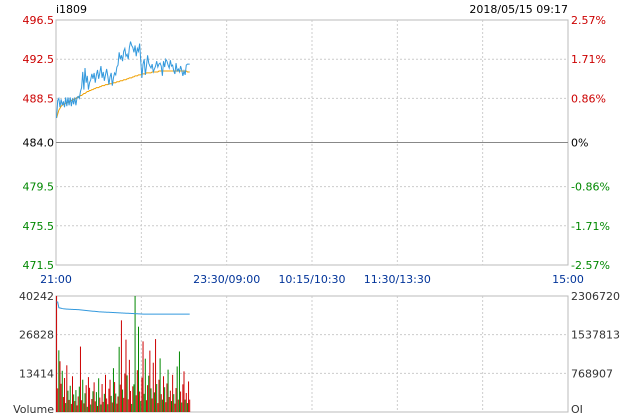 This screenshot has height=420, width=620. I want to click on volume-tick-label-left: 26828, so click(36, 335).